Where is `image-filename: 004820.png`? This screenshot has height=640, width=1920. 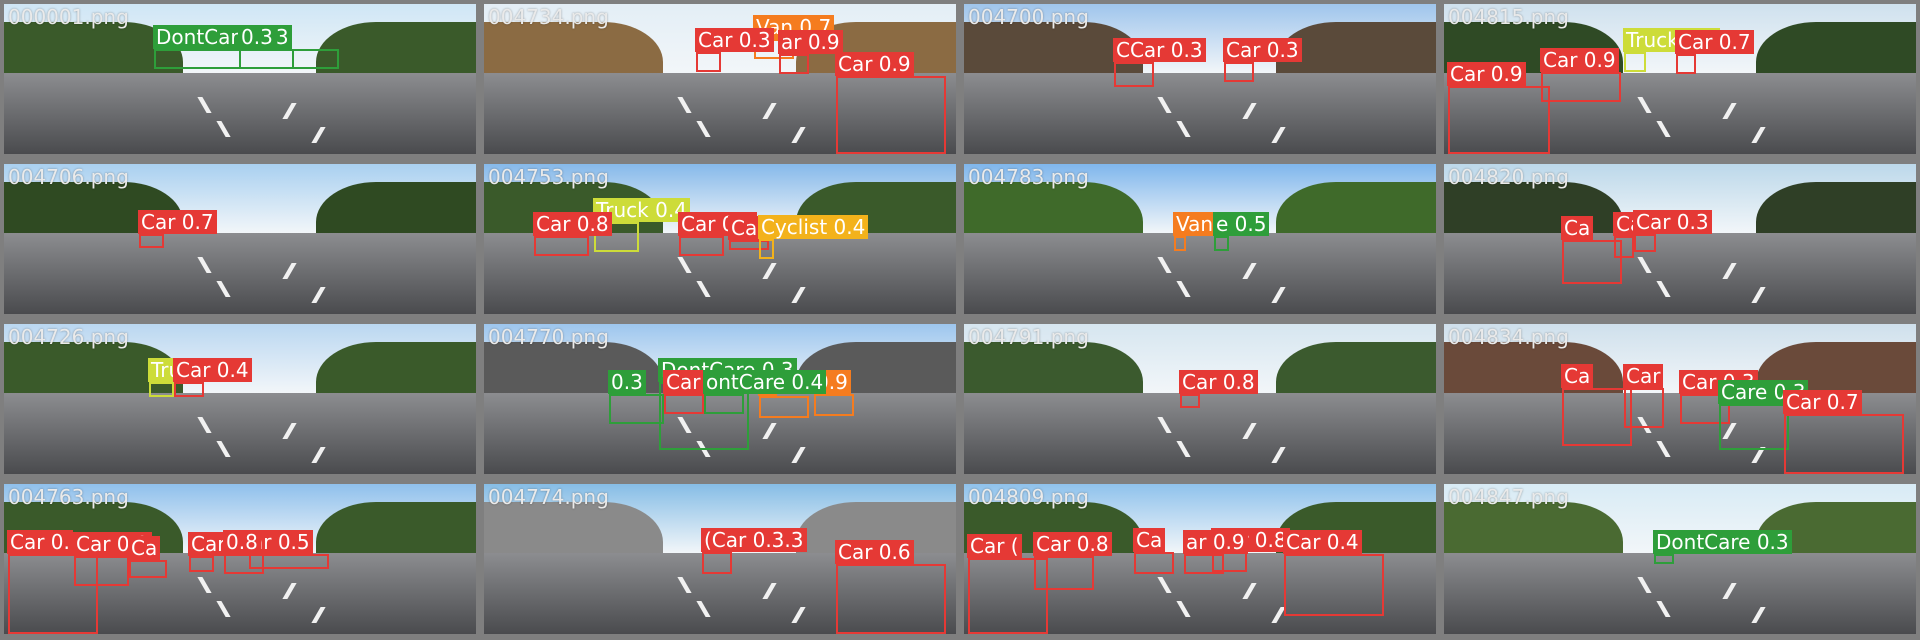
image-filename: 004820.png is located at coordinates (1508, 177).